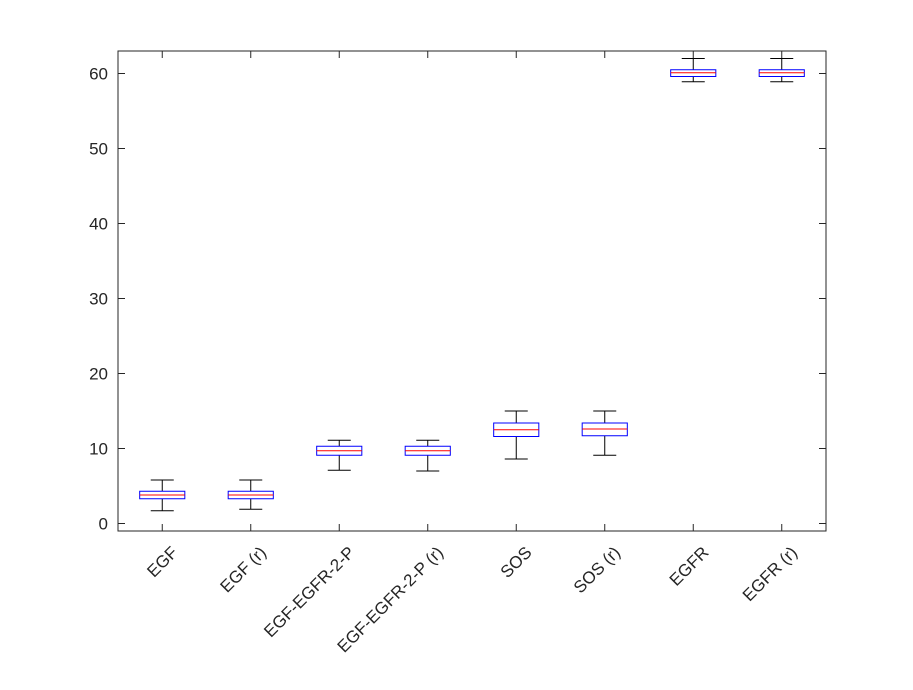  I want to click on x-tick-label: EGF, so click(162, 562).